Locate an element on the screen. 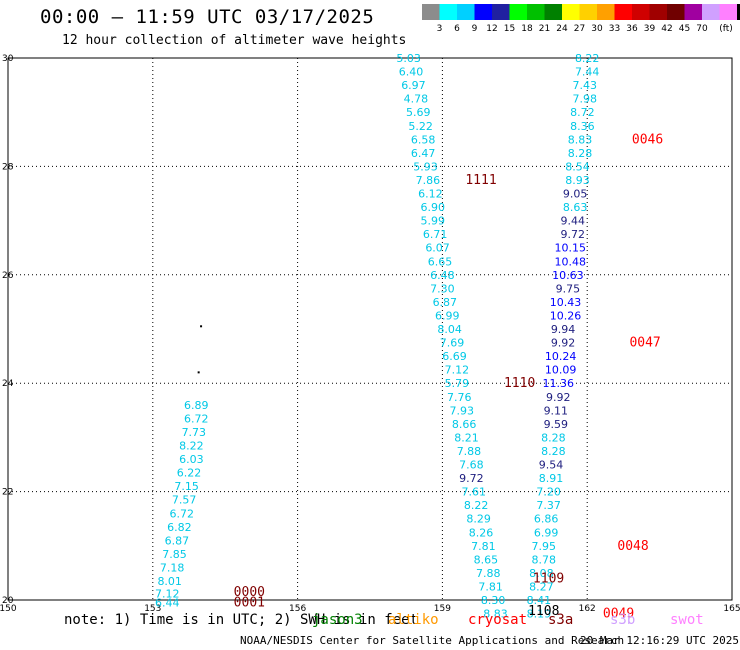 This screenshot has width=740, height=650. colorbar-label: 42 is located at coordinates (666, 29).